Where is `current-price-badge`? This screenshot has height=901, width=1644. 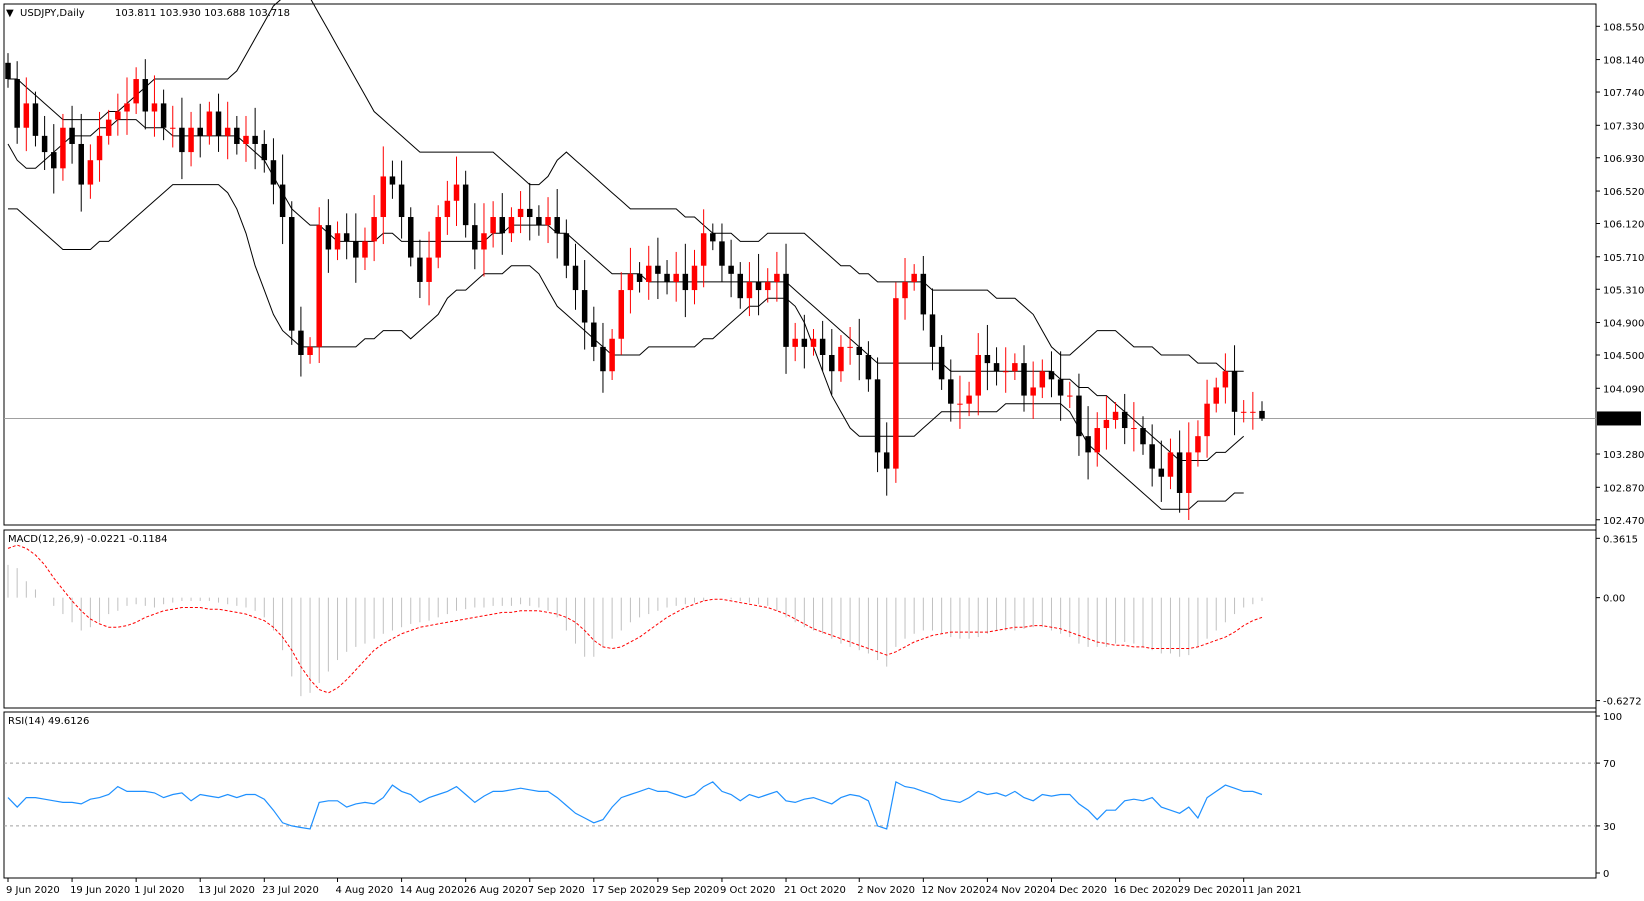 current-price-badge is located at coordinates (1619, 418).